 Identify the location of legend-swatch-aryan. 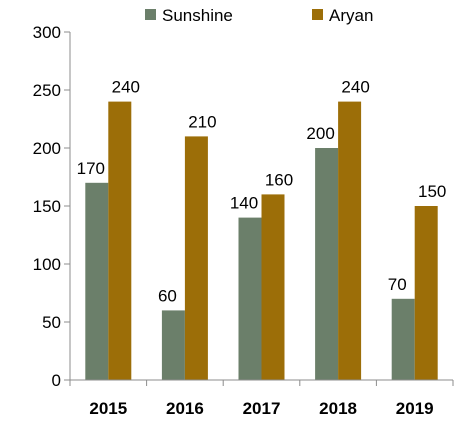
(317, 14).